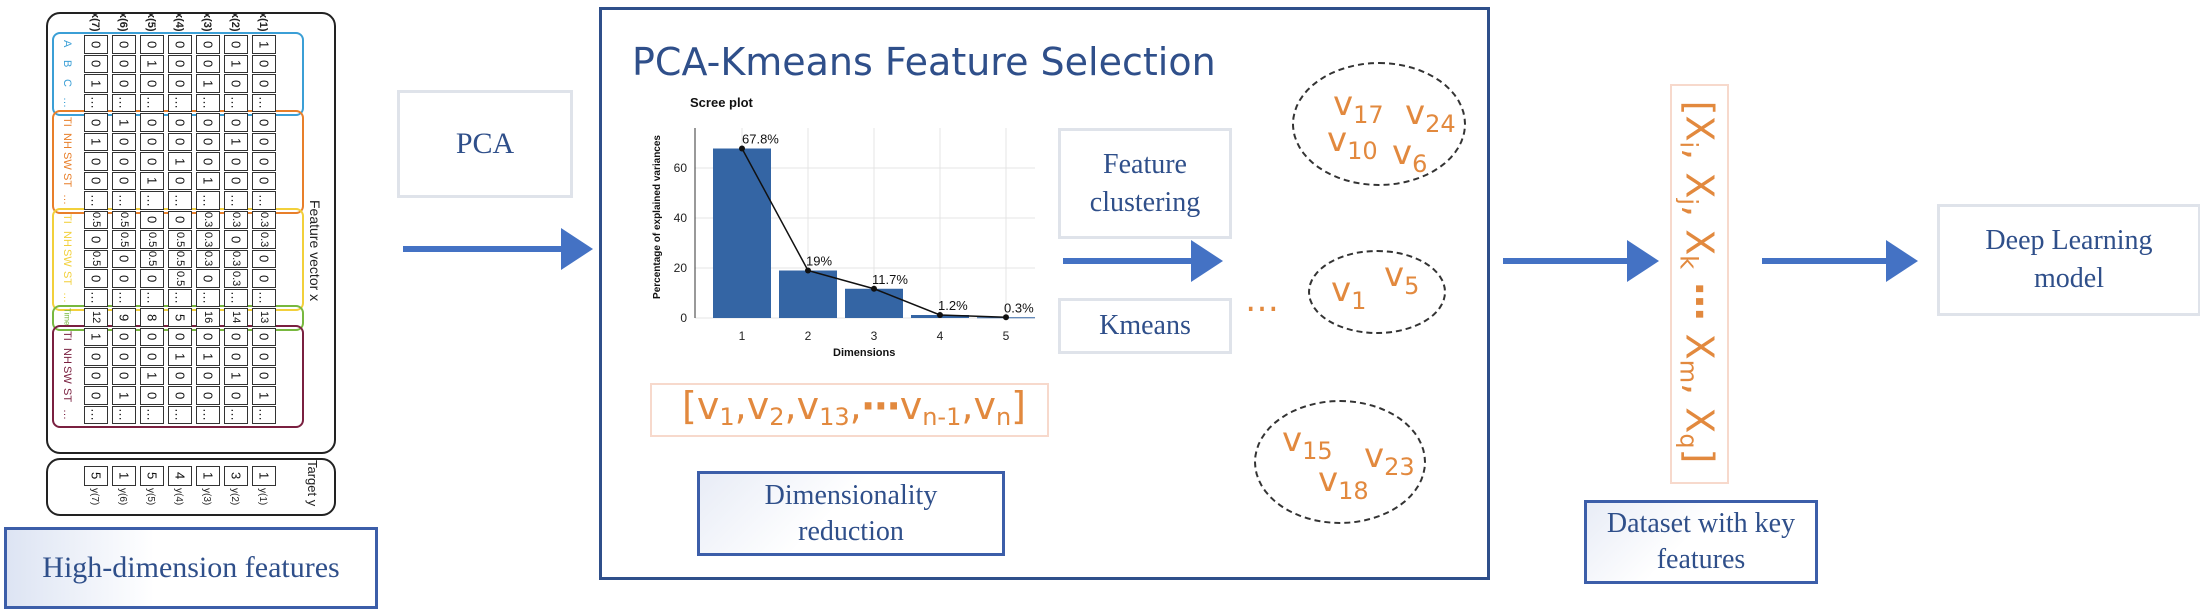 The image size is (2200, 610). I want to click on cluster-3-v15: v15, so click(1307, 442).